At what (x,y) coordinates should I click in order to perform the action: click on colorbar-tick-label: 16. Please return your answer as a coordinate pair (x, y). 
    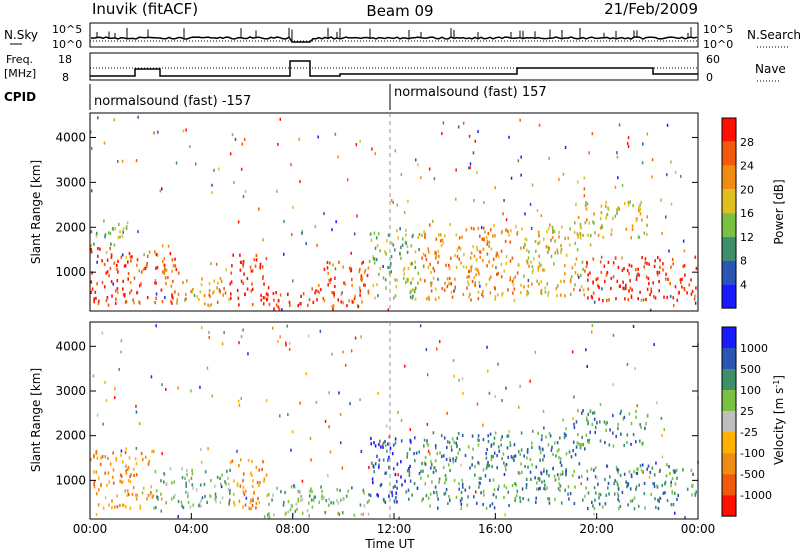
    Looking at the image, I should click on (747, 213).